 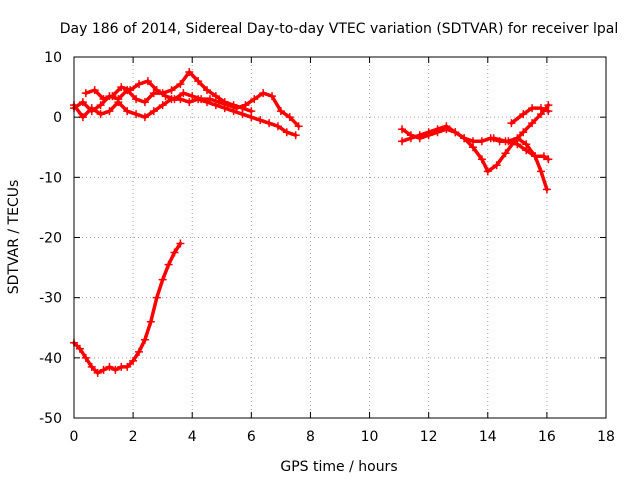 What do you see at coordinates (185, 117) in the screenshot?
I see `series-sat-c` at bounding box center [185, 117].